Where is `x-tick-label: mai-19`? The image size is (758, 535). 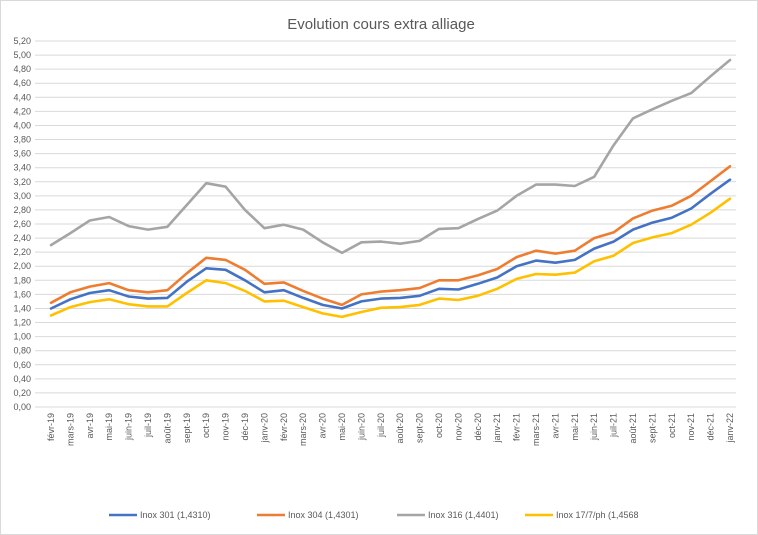
x-tick-label: mai-19 is located at coordinates (109, 427).